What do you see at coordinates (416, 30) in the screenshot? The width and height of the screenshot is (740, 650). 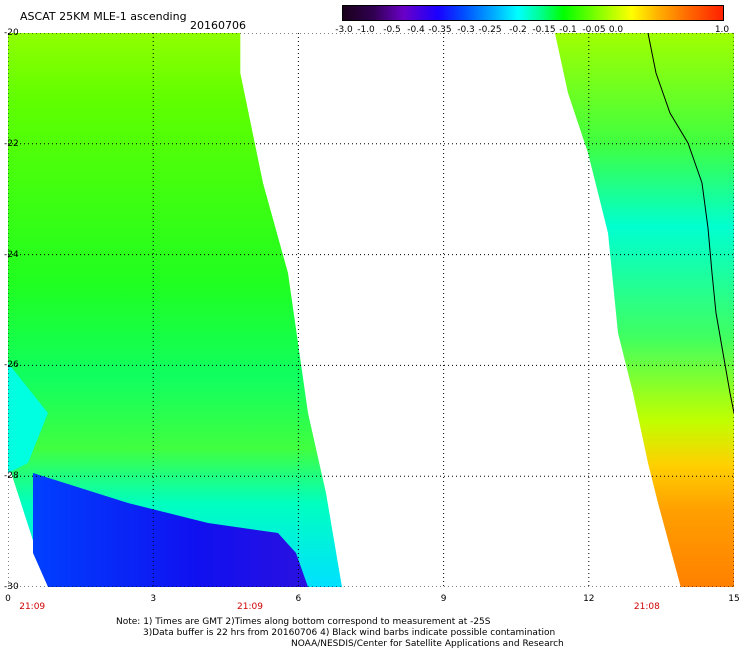 I see `color-scale-label: -0.4` at bounding box center [416, 30].